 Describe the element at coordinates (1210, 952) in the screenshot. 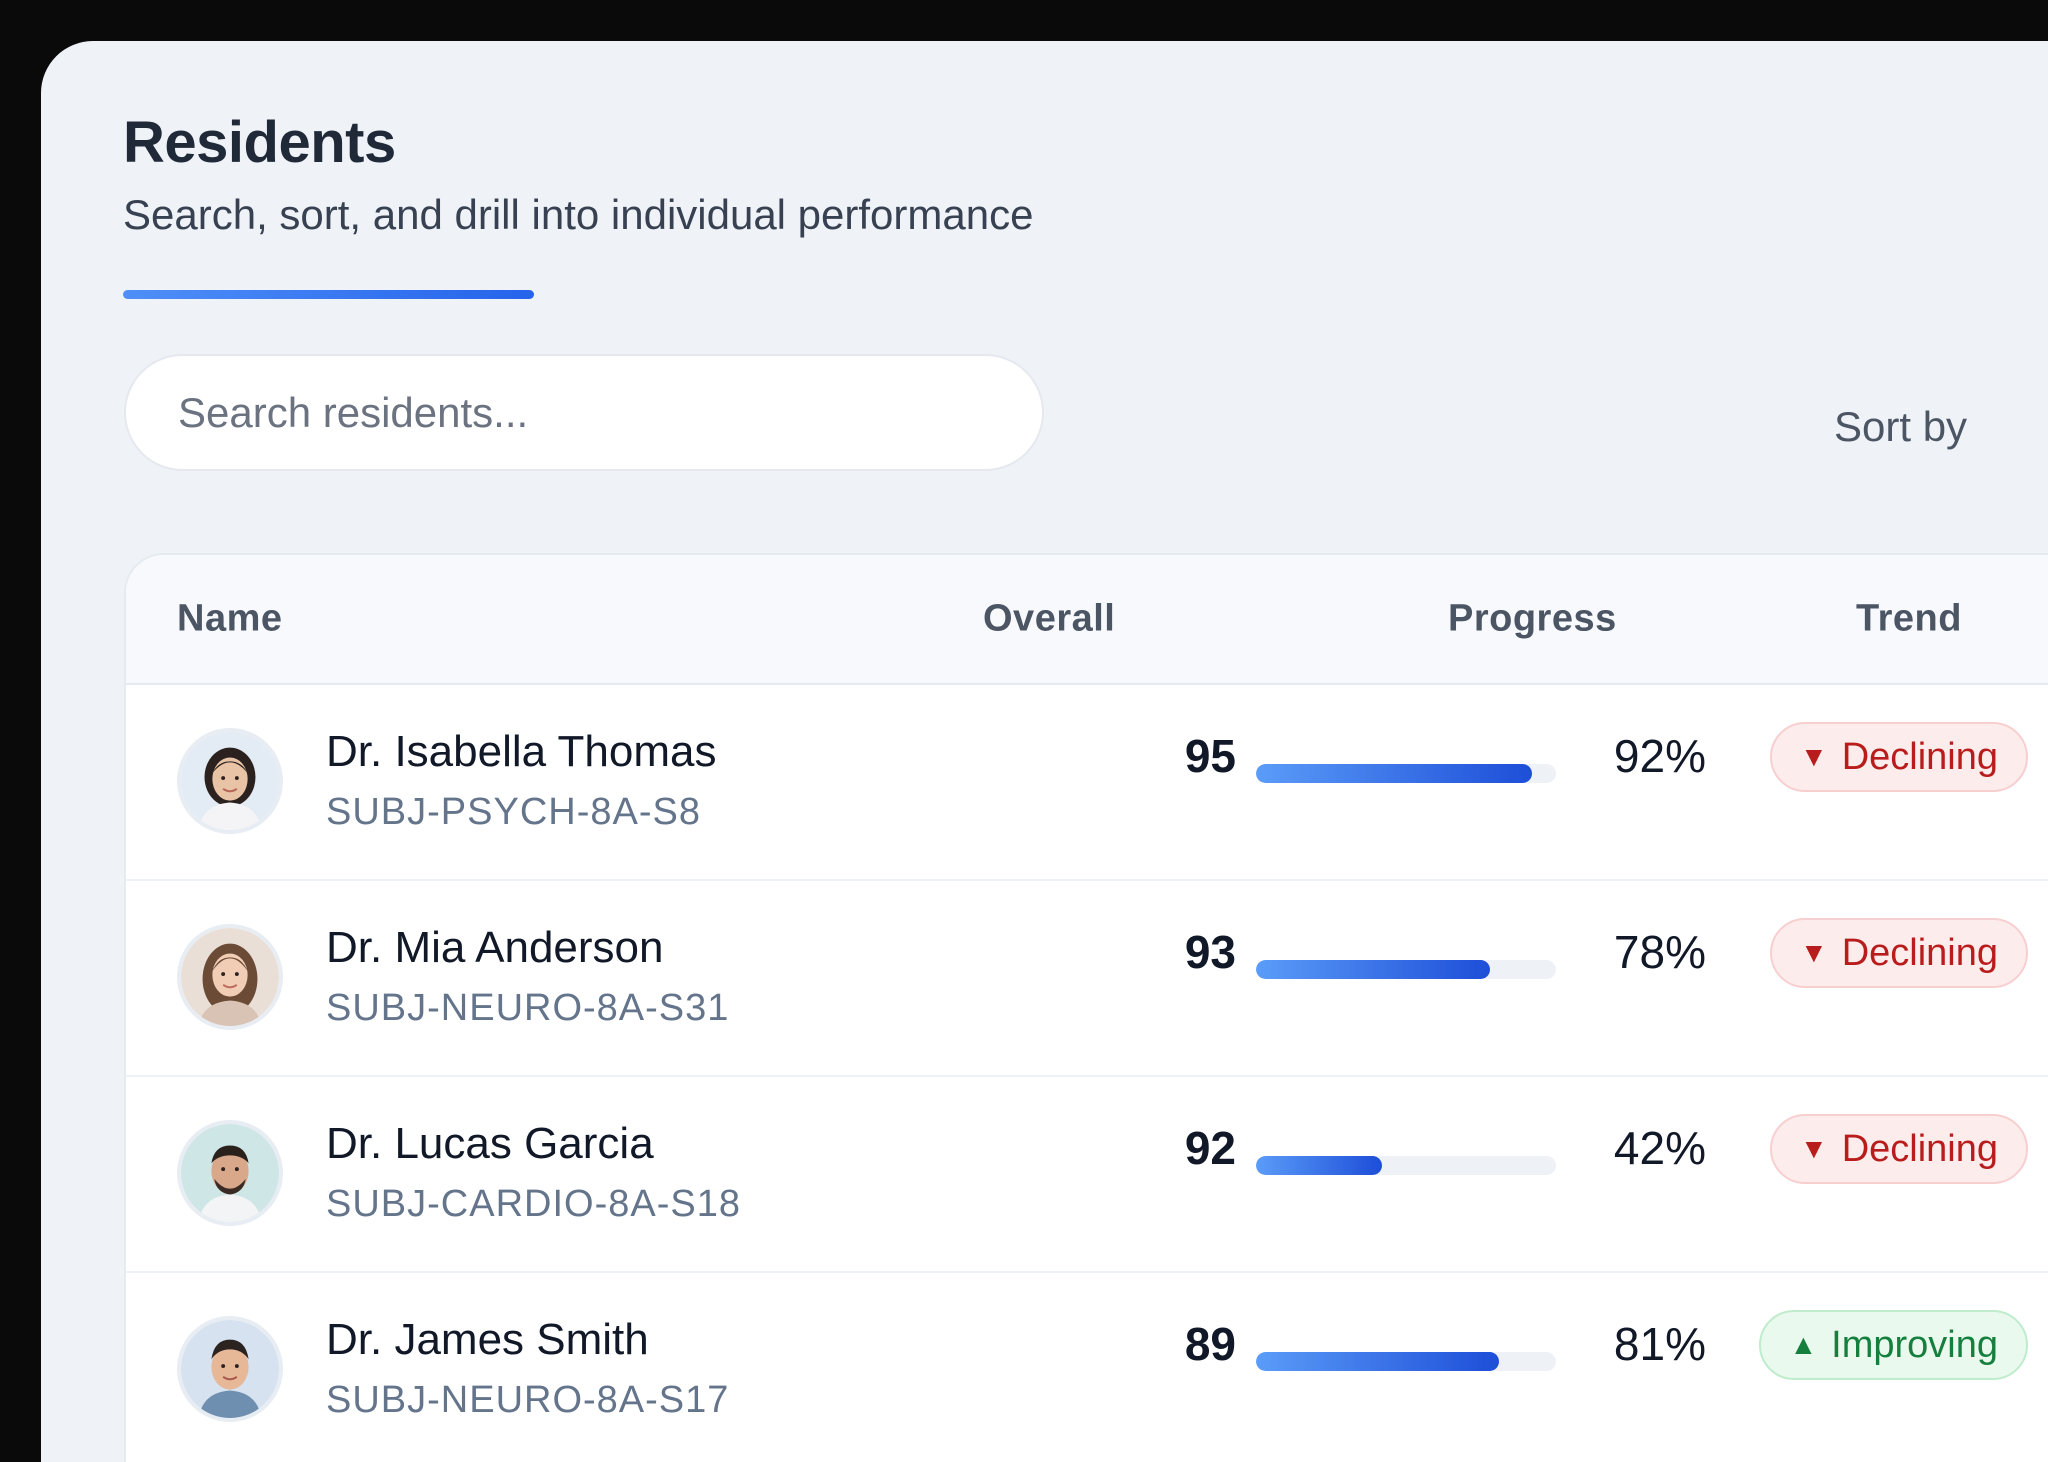

I see `overall-score: 93` at that location.